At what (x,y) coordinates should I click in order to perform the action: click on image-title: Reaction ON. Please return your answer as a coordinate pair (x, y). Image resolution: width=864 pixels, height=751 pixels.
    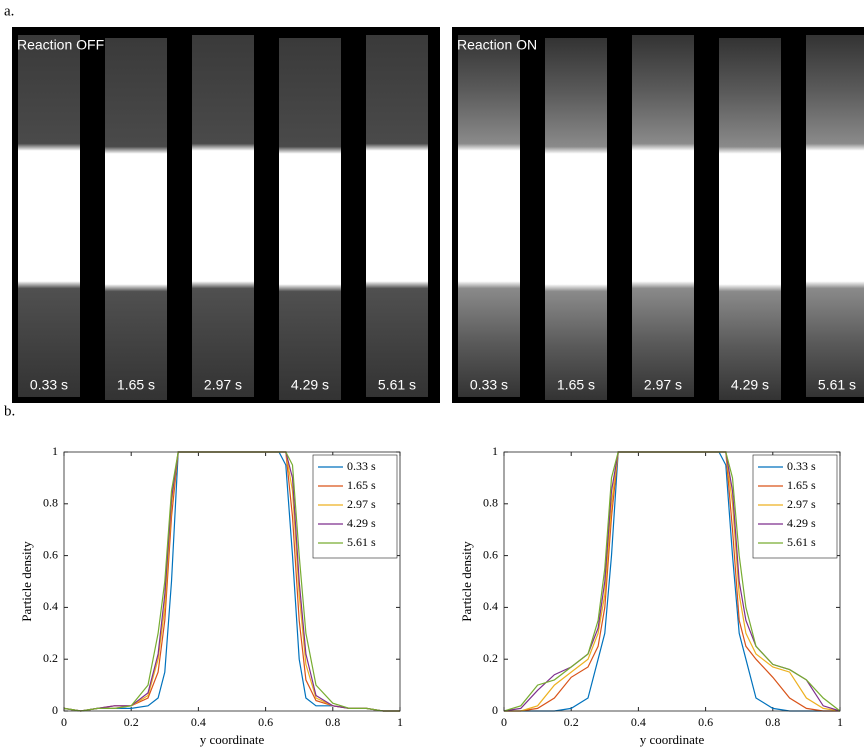
    Looking at the image, I should click on (497, 45).